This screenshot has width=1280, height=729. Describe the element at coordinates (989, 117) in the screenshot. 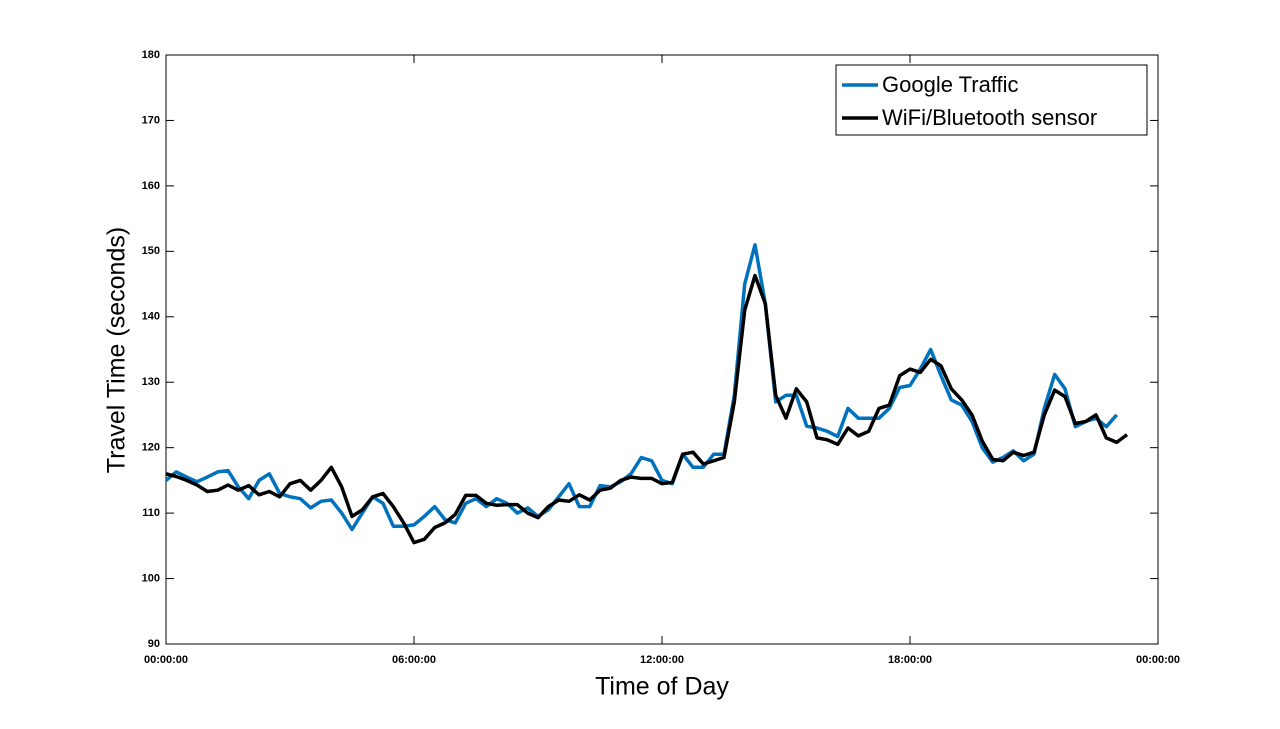

I see `legend-label: WiFi/Bluetooth sensor` at that location.